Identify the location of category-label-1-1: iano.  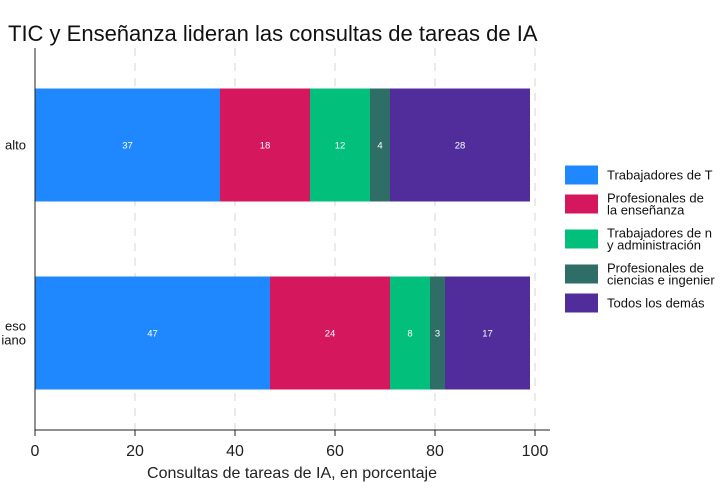
(13, 340).